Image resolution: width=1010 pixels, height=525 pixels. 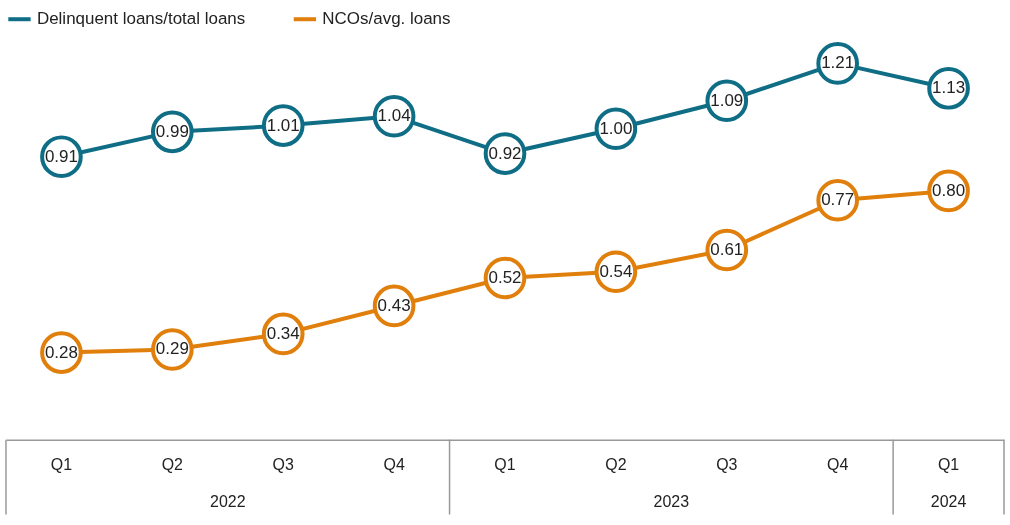 I want to click on text: 2023, so click(x=671, y=501).